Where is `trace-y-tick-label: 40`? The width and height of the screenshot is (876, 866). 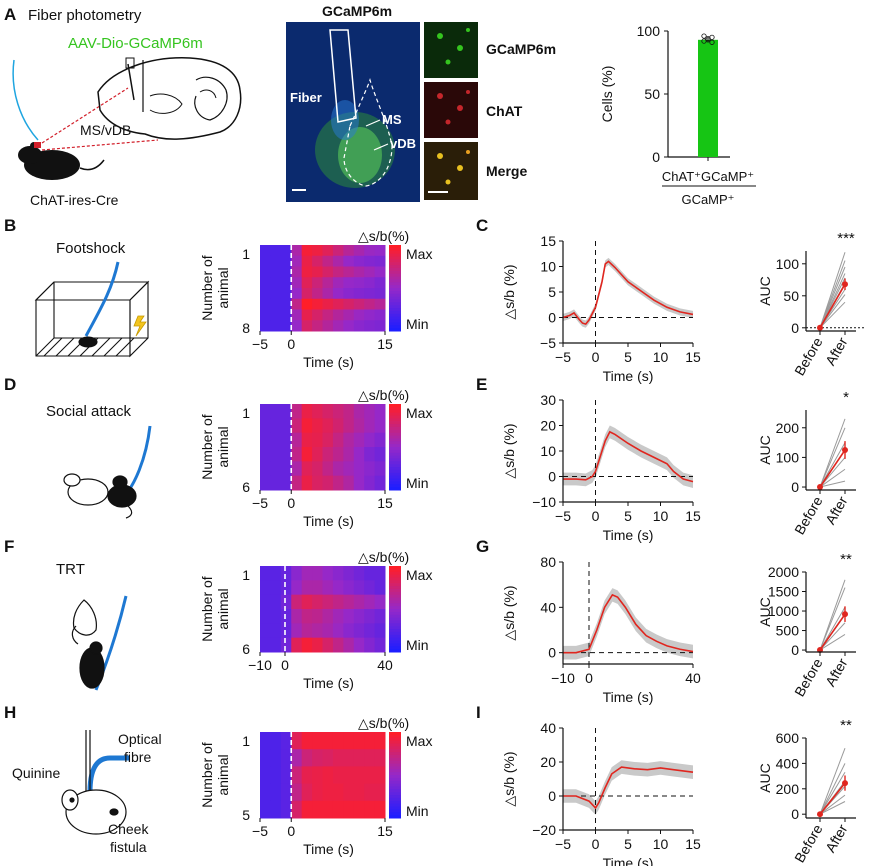 trace-y-tick-label: 40 is located at coordinates (548, 607).